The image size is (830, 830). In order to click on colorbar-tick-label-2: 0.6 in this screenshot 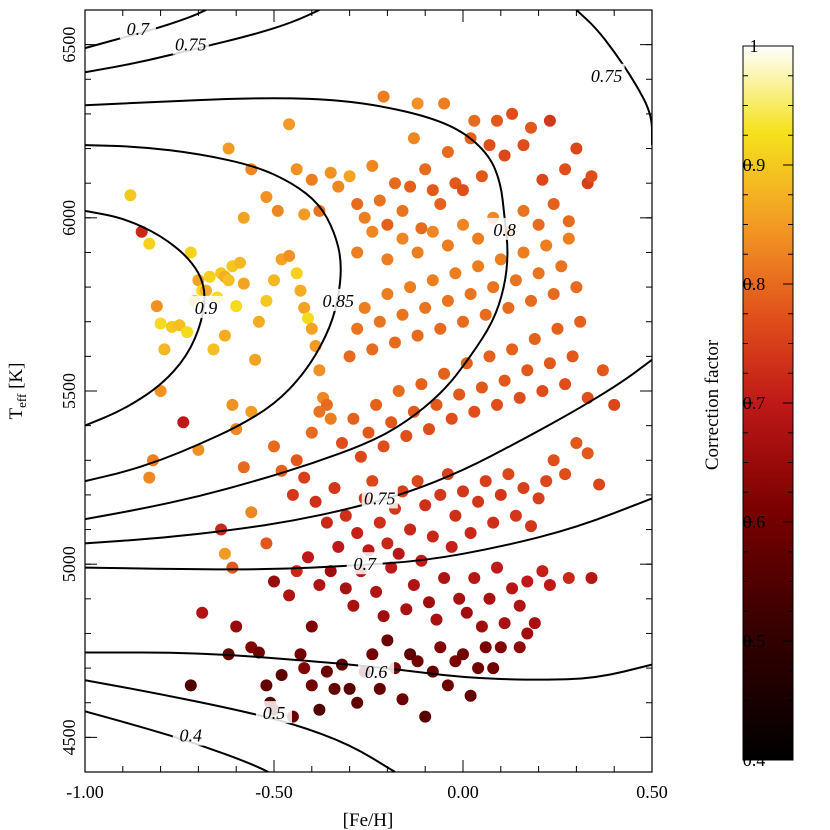, I will do `click(754, 522)`.